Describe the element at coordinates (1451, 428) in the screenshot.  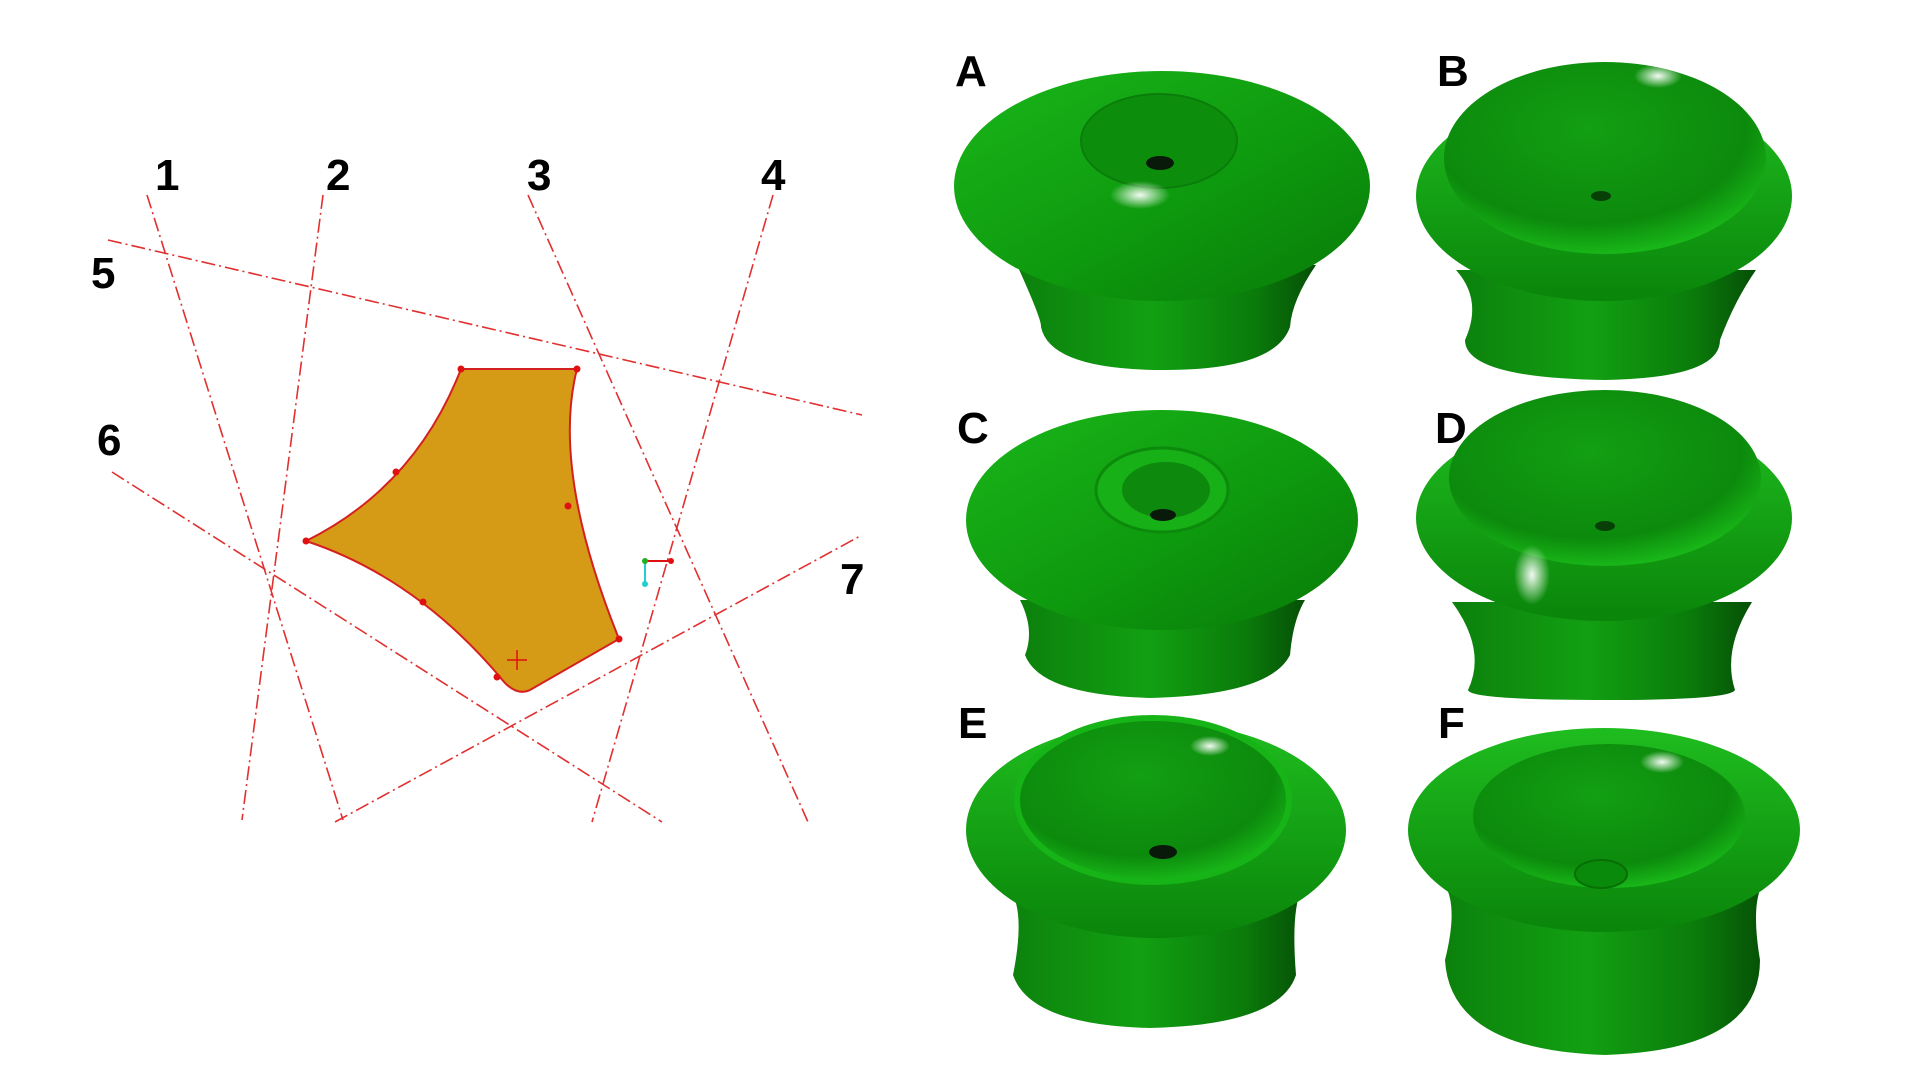
I see `option-label-d: D` at that location.